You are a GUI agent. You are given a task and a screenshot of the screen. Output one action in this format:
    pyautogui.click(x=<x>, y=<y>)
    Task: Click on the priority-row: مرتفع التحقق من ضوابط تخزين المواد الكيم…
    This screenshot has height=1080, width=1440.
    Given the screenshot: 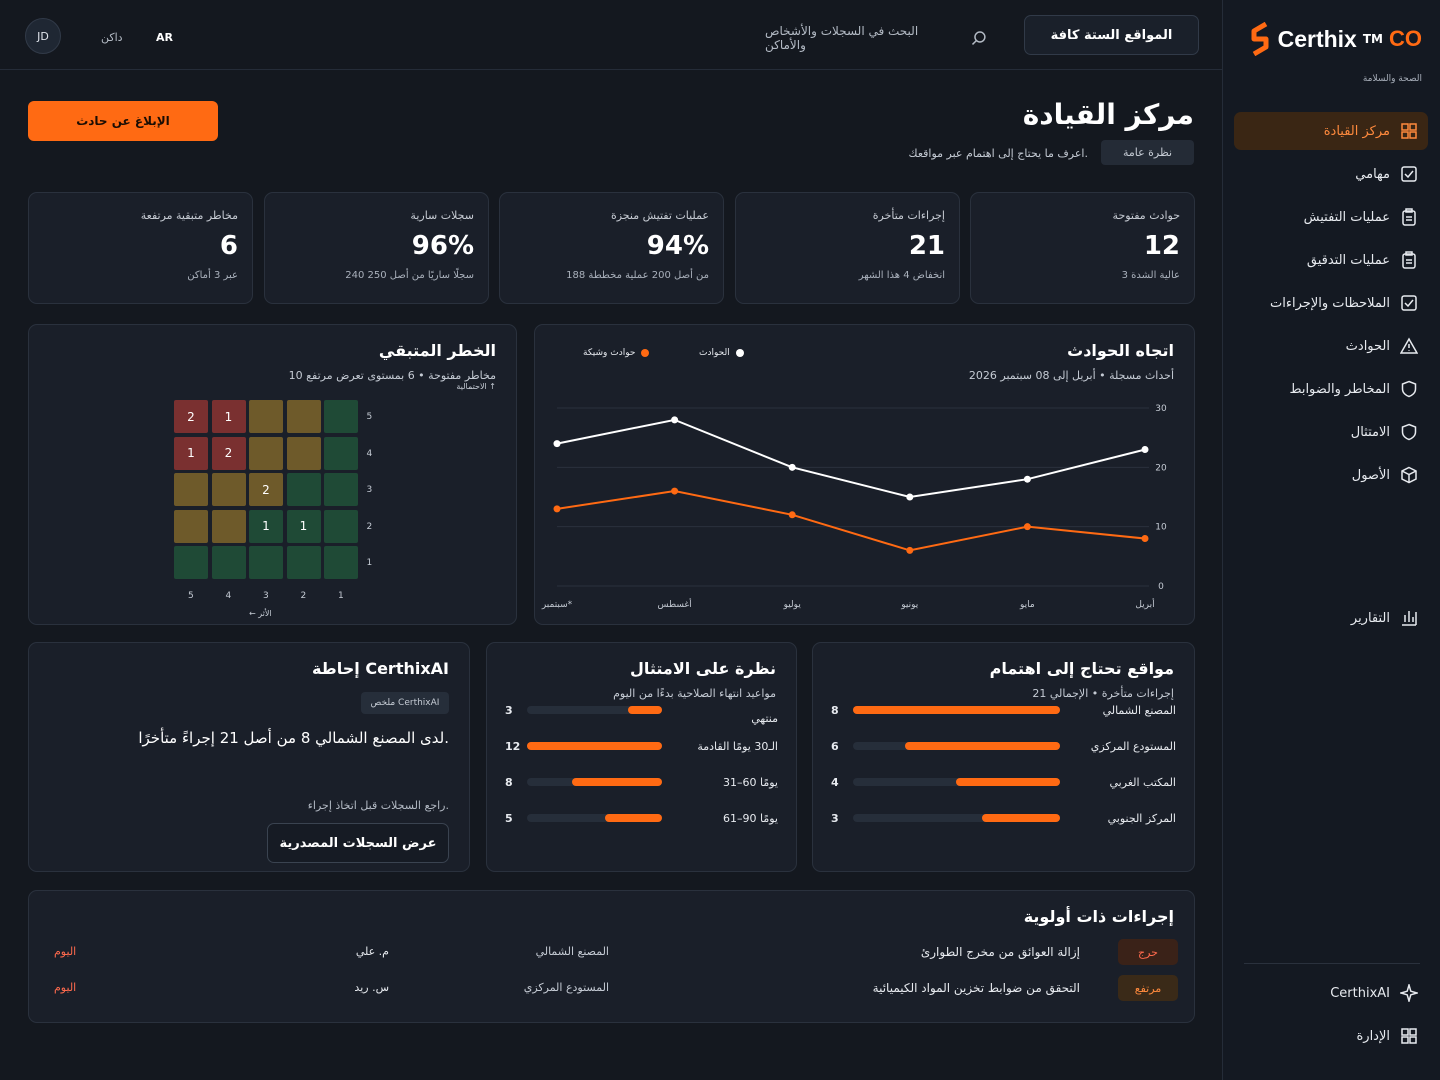 What is the action you would take?
    pyautogui.click(x=613, y=989)
    